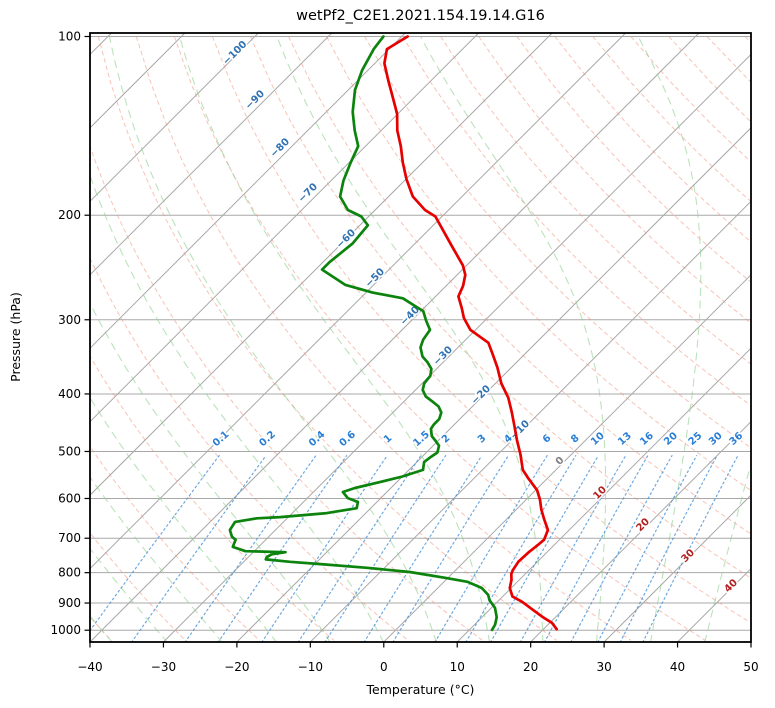 The image size is (775, 708). What do you see at coordinates (446, 439) in the screenshot?
I see `mixing-ratio-label: 2` at bounding box center [446, 439].